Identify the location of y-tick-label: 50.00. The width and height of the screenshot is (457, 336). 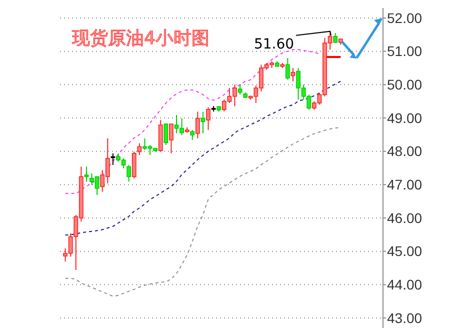
(404, 84).